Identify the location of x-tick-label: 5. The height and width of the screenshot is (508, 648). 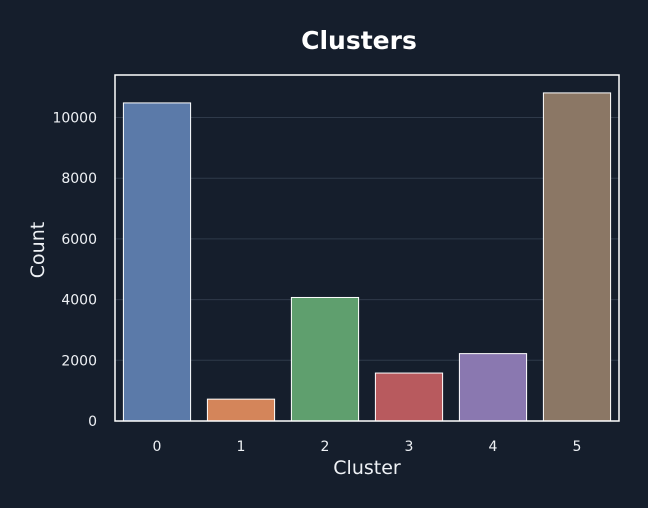
(577, 447).